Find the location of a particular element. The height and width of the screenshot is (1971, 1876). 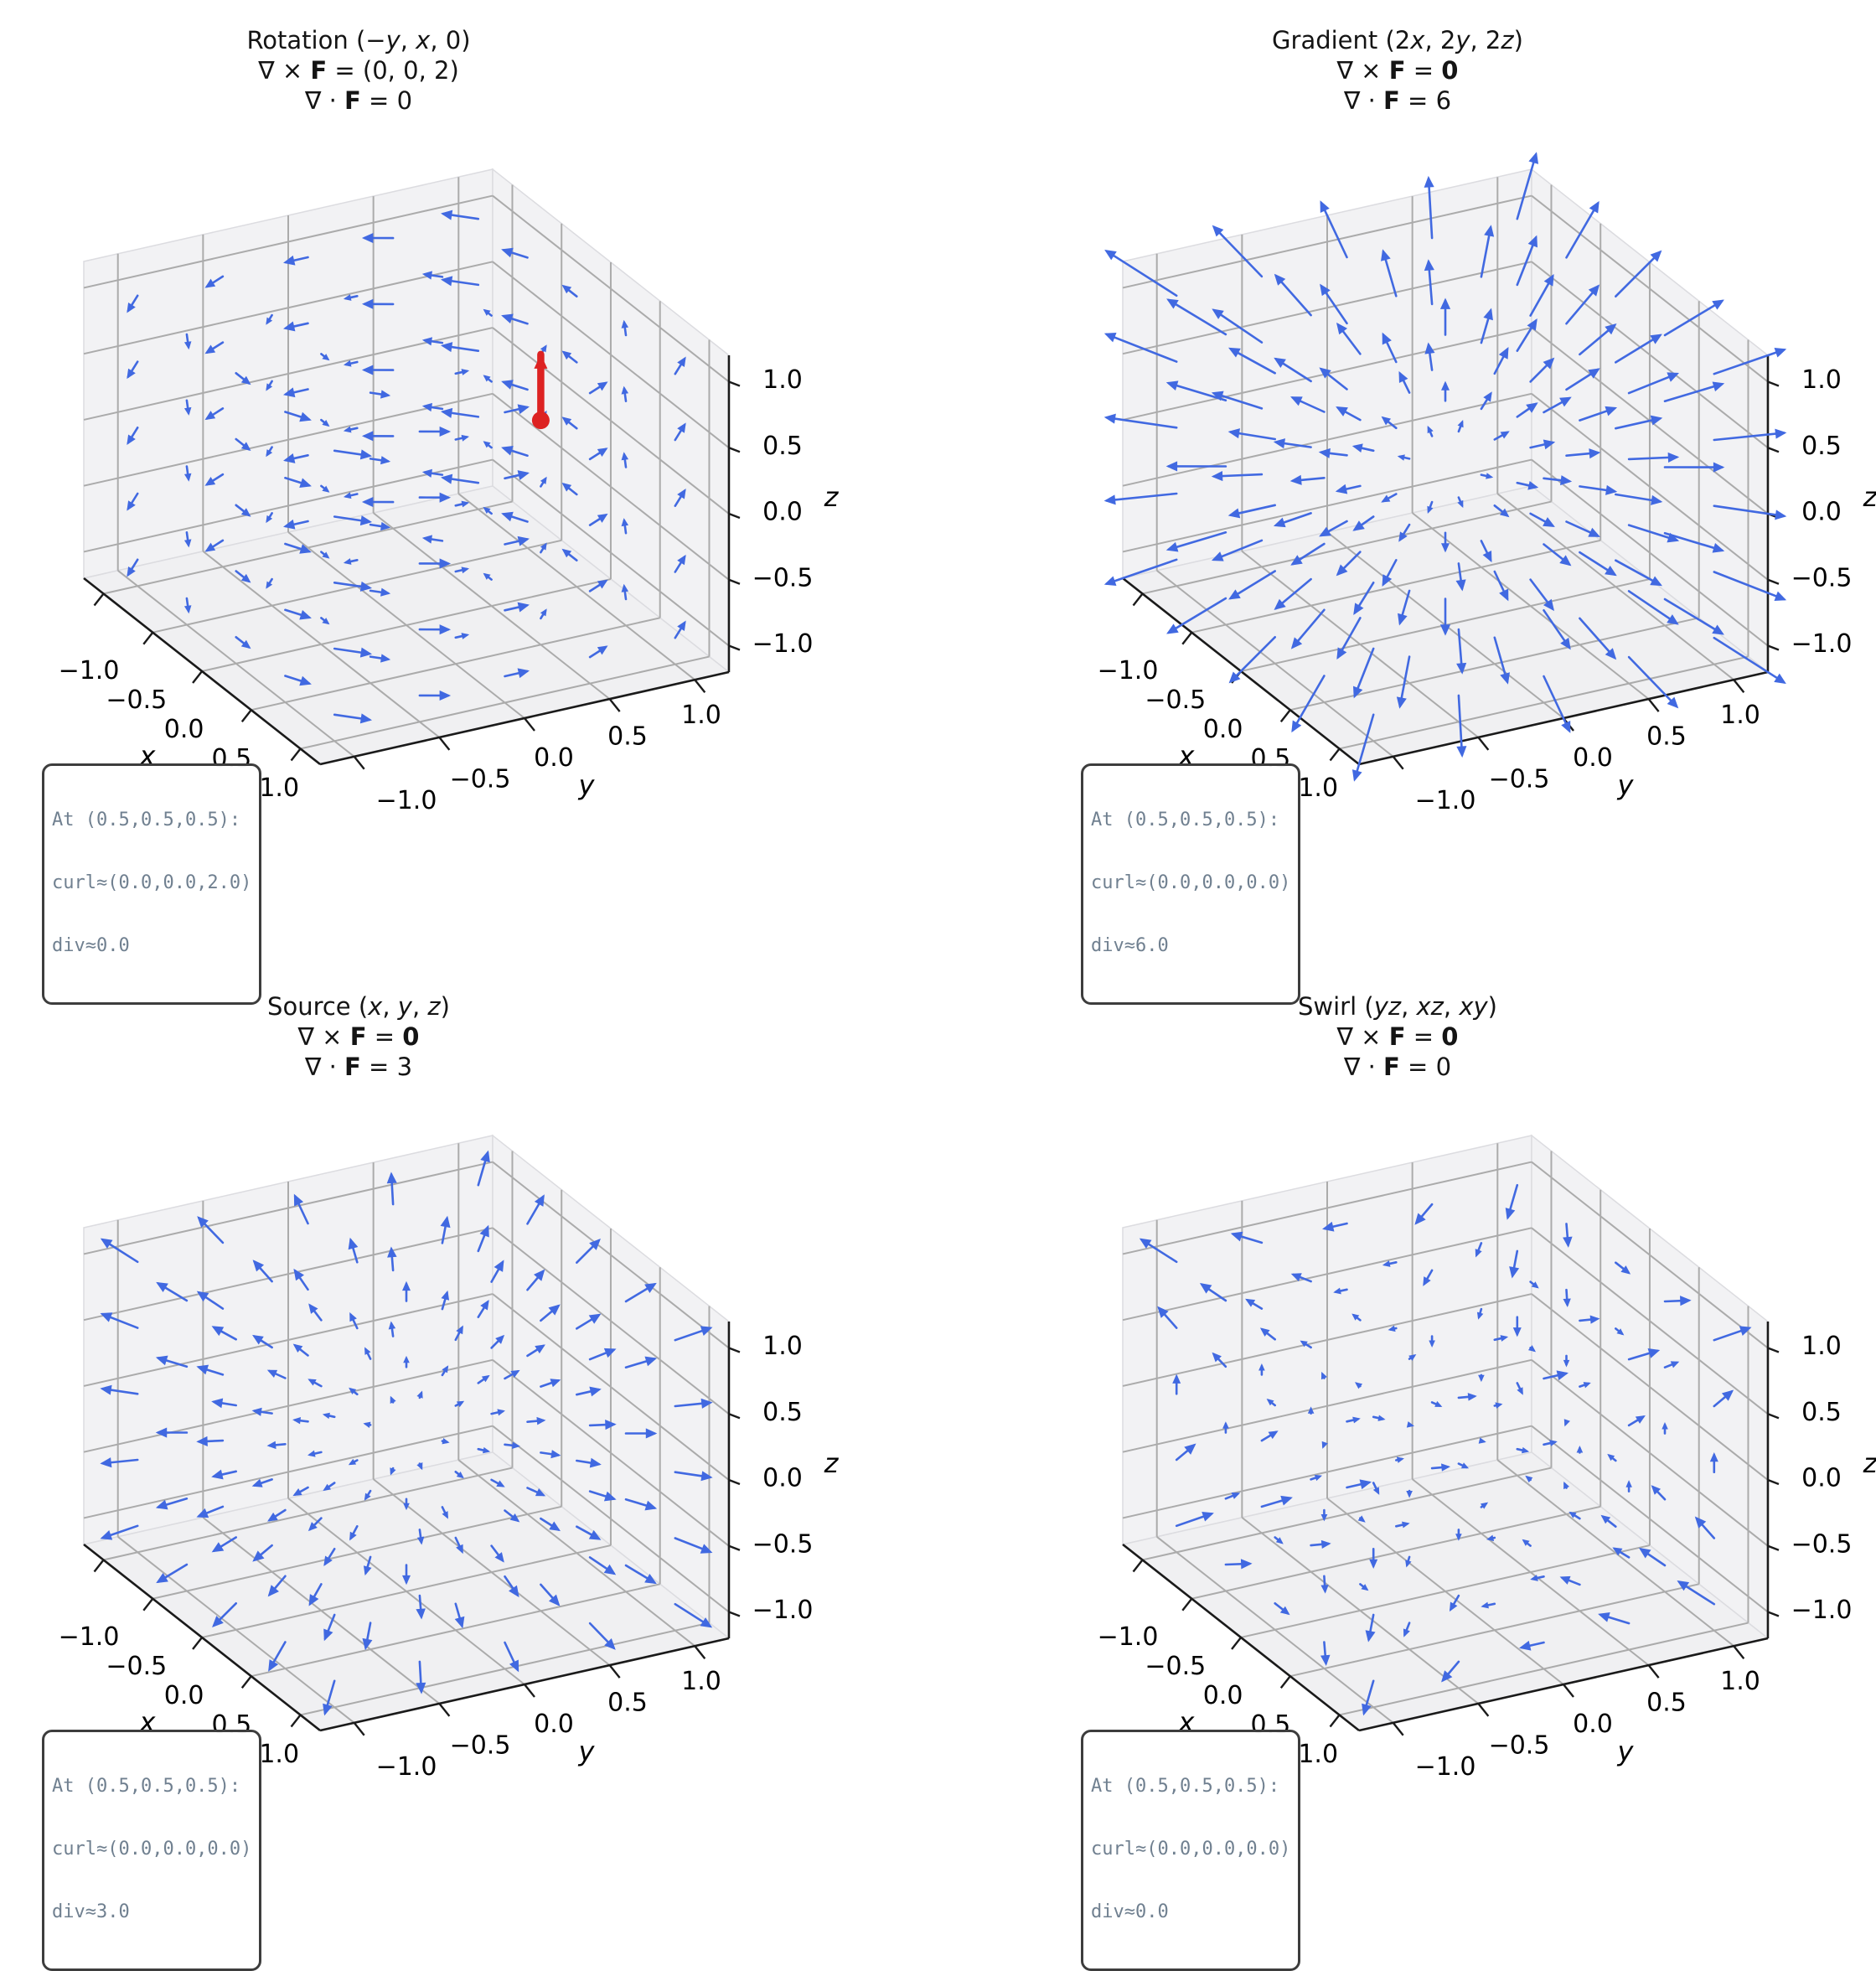

title-line-div: ∇ · F = 6 is located at coordinates (1397, 100).